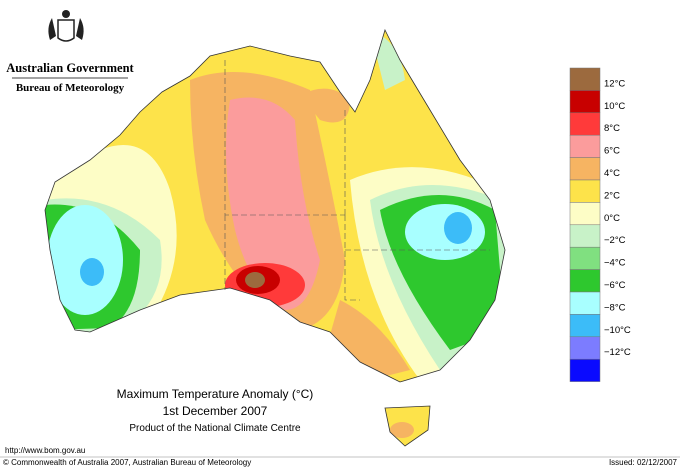 The width and height of the screenshot is (680, 467). Describe the element at coordinates (615, 263) in the screenshot. I see `legend-label: −4°C` at that location.